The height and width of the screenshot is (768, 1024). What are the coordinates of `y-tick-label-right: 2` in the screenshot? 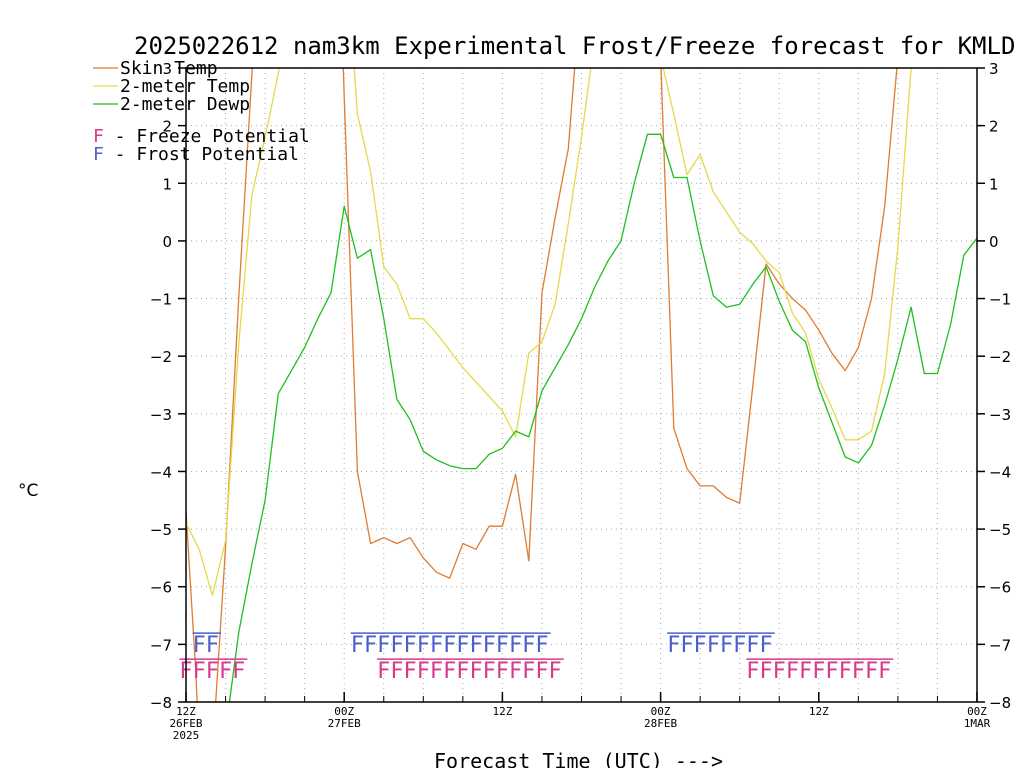 It's located at (994, 127).